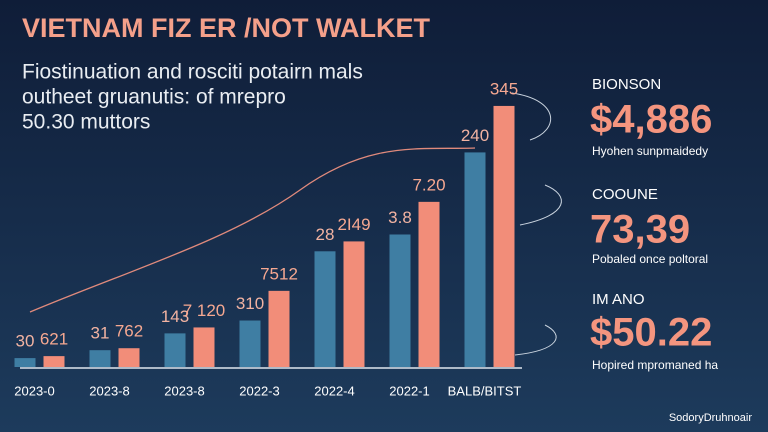 This screenshot has height=432, width=768. What do you see at coordinates (618, 299) in the screenshot?
I see `stat-heading: IM ANO` at bounding box center [618, 299].